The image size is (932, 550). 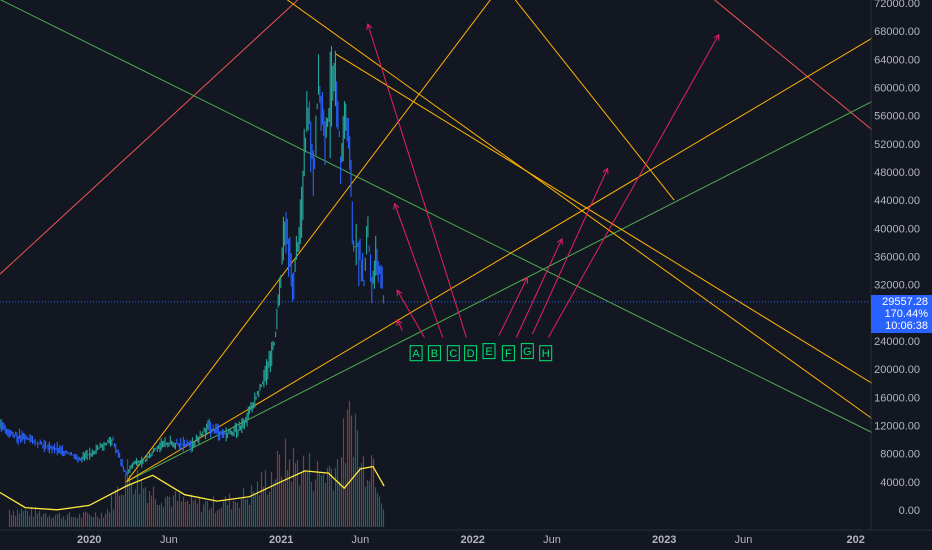 I want to click on arrow-g, so click(x=570, y=251).